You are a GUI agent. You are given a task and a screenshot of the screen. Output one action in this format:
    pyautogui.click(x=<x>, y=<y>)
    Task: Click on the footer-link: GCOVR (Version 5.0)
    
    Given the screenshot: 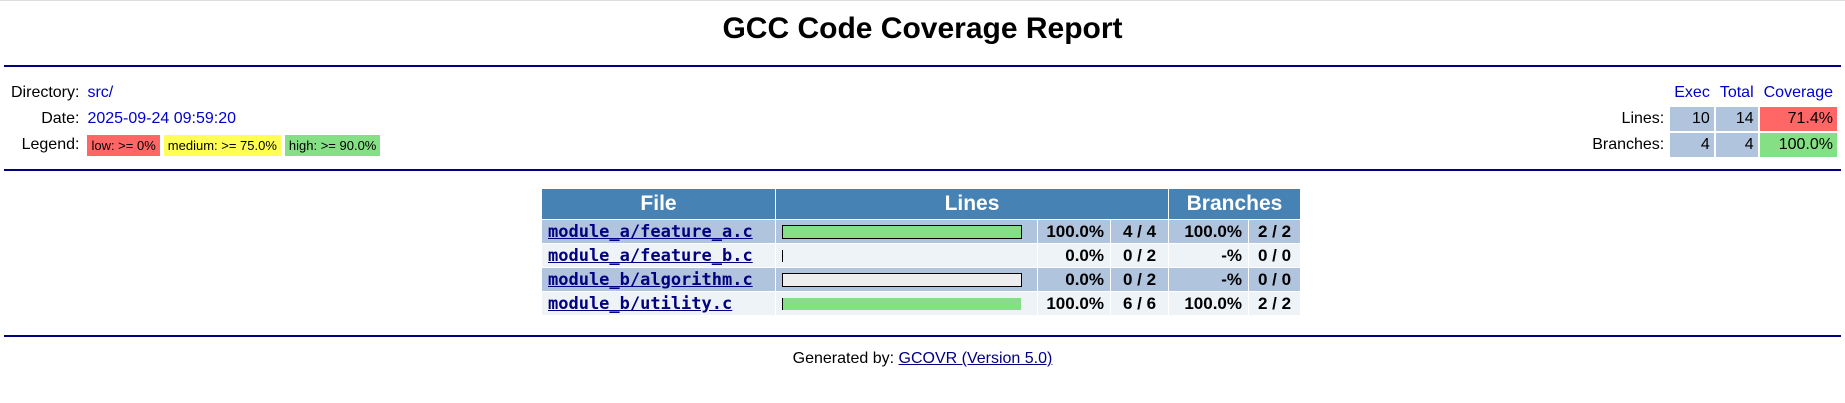 What is the action you would take?
    pyautogui.click(x=975, y=358)
    